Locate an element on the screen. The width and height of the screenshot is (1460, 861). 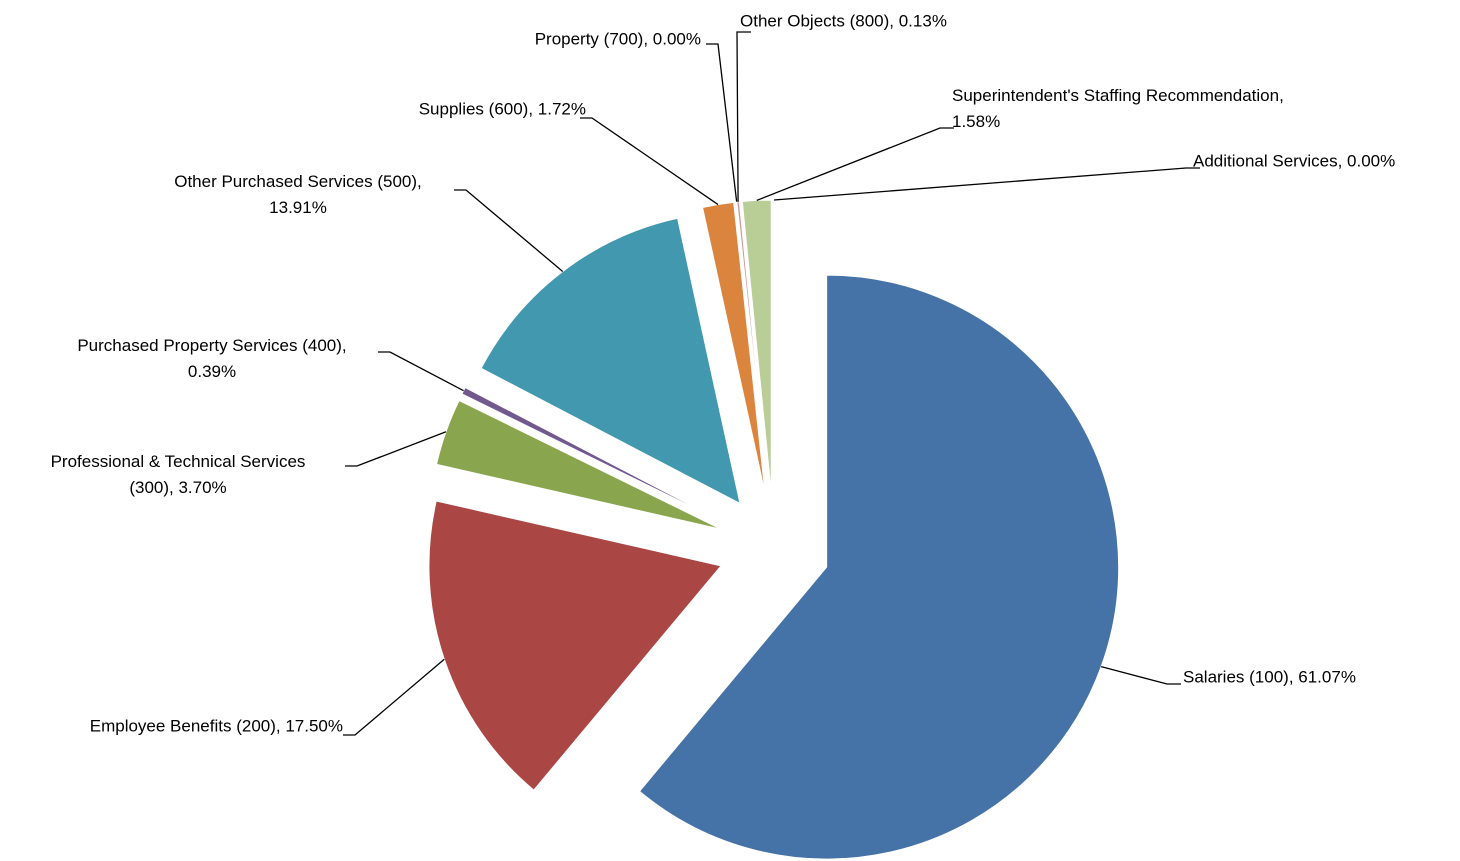
label-line: 1.58% is located at coordinates (976, 121).